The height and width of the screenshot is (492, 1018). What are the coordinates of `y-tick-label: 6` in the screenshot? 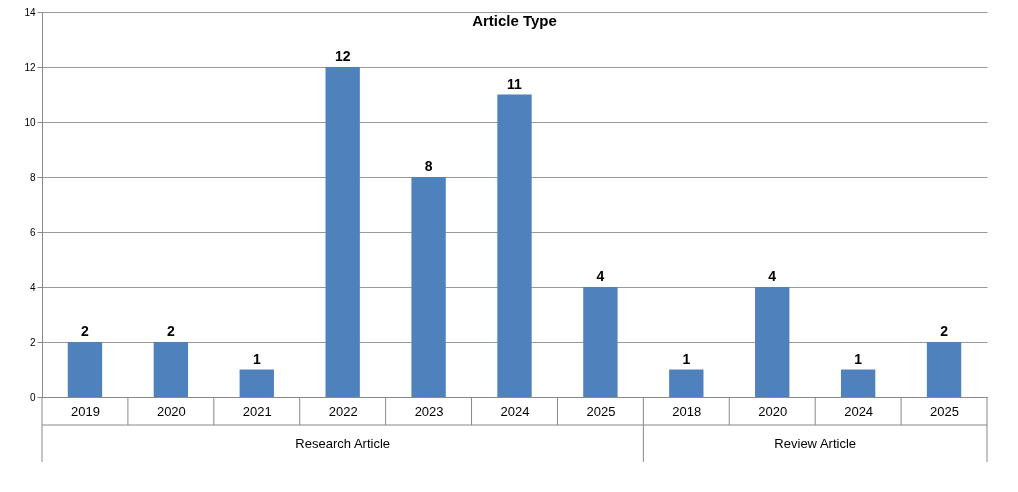 It's located at (32, 232).